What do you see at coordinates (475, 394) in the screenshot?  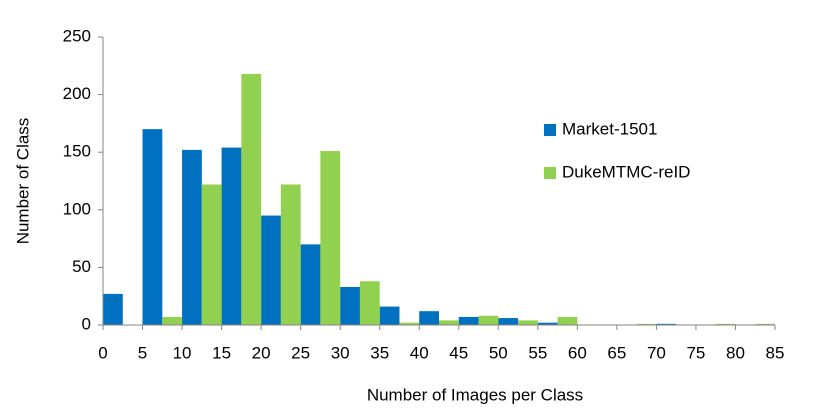 I see `x-axis-label: Number of Images per Class` at bounding box center [475, 394].